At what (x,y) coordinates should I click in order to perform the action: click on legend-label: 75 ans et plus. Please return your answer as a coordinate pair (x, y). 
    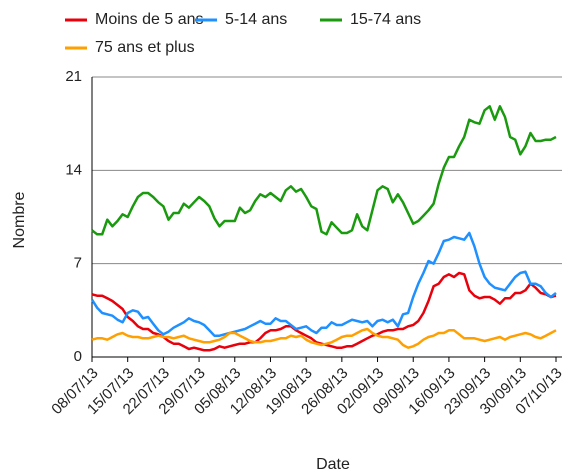
    Looking at the image, I should click on (145, 47).